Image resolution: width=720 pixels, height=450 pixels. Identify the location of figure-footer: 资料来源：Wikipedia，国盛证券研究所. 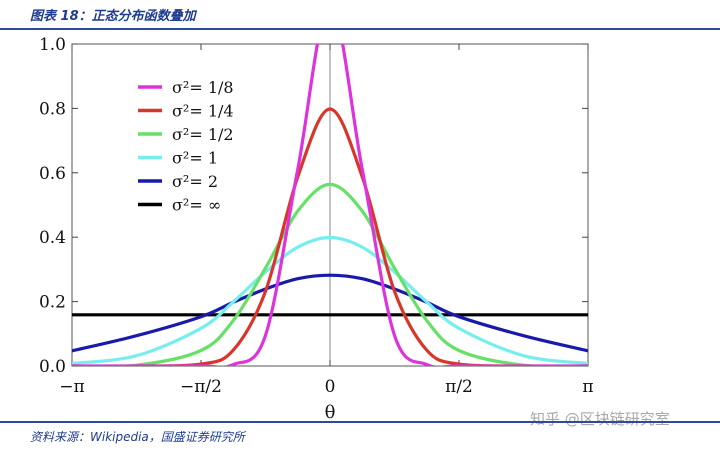
(360, 435).